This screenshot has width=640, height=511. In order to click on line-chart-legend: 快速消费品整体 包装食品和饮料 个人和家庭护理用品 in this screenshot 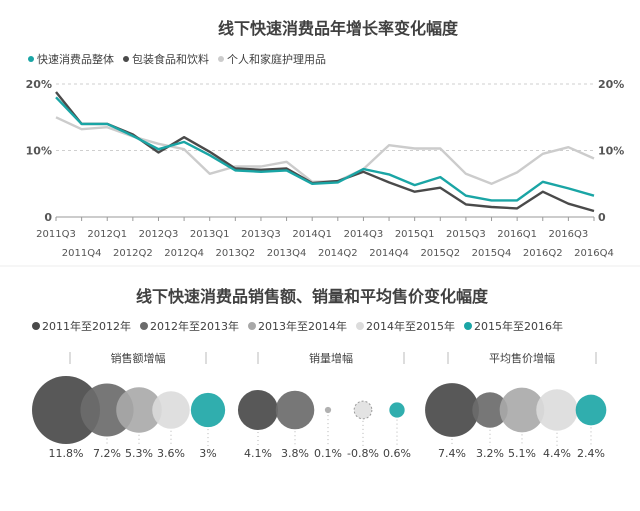, I will do `click(177, 59)`.